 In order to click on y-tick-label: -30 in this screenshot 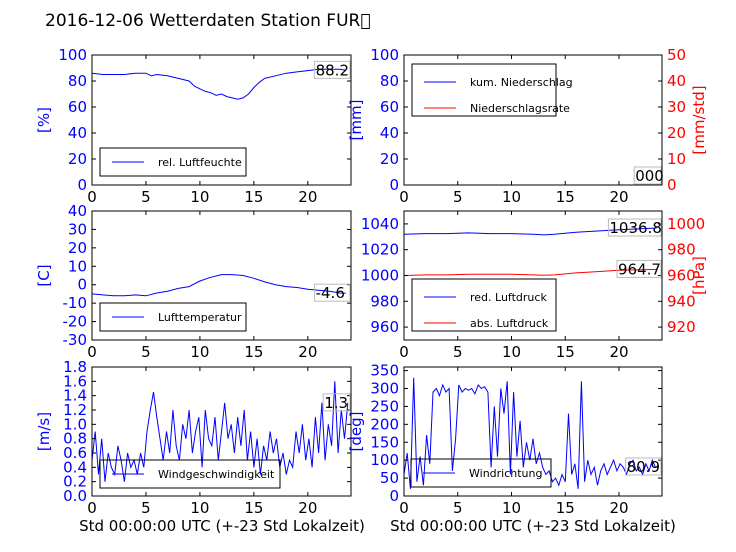, I will do `click(75, 340)`.